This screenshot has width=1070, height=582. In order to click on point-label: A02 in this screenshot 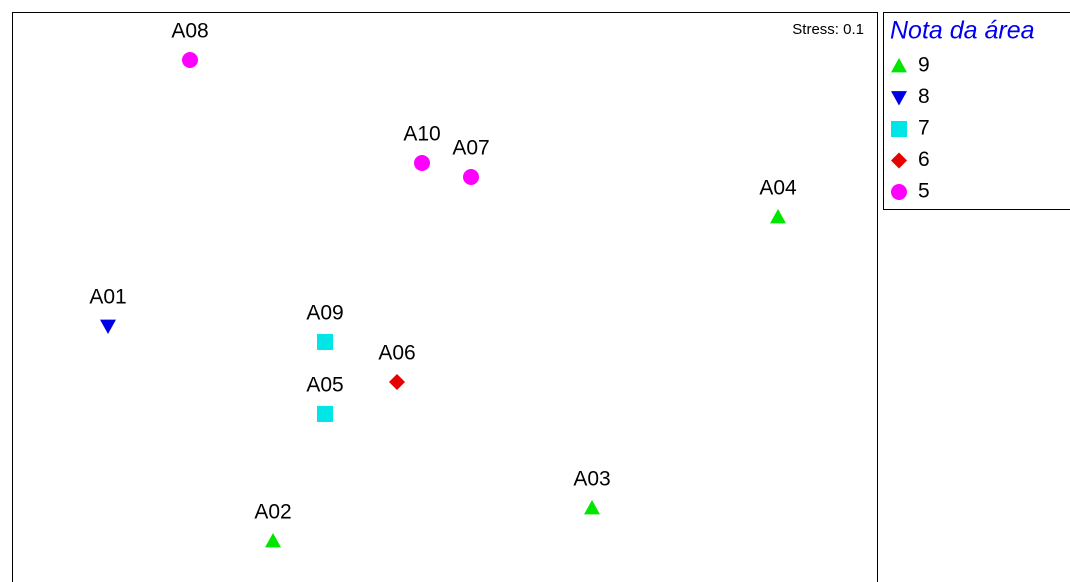, I will do `click(272, 512)`.